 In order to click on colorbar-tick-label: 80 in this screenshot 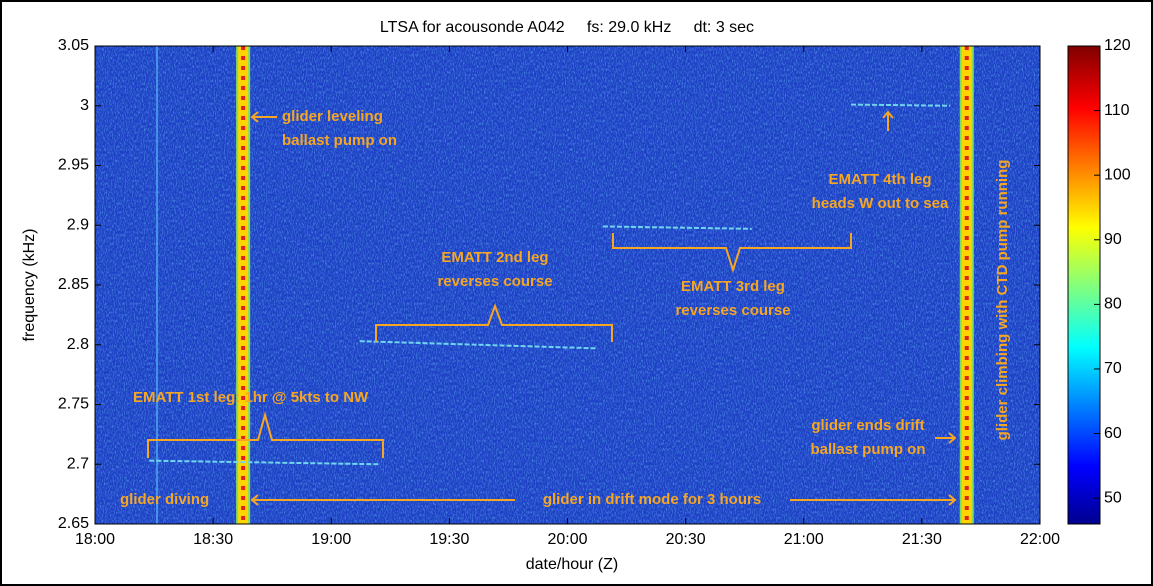, I will do `click(1113, 304)`.